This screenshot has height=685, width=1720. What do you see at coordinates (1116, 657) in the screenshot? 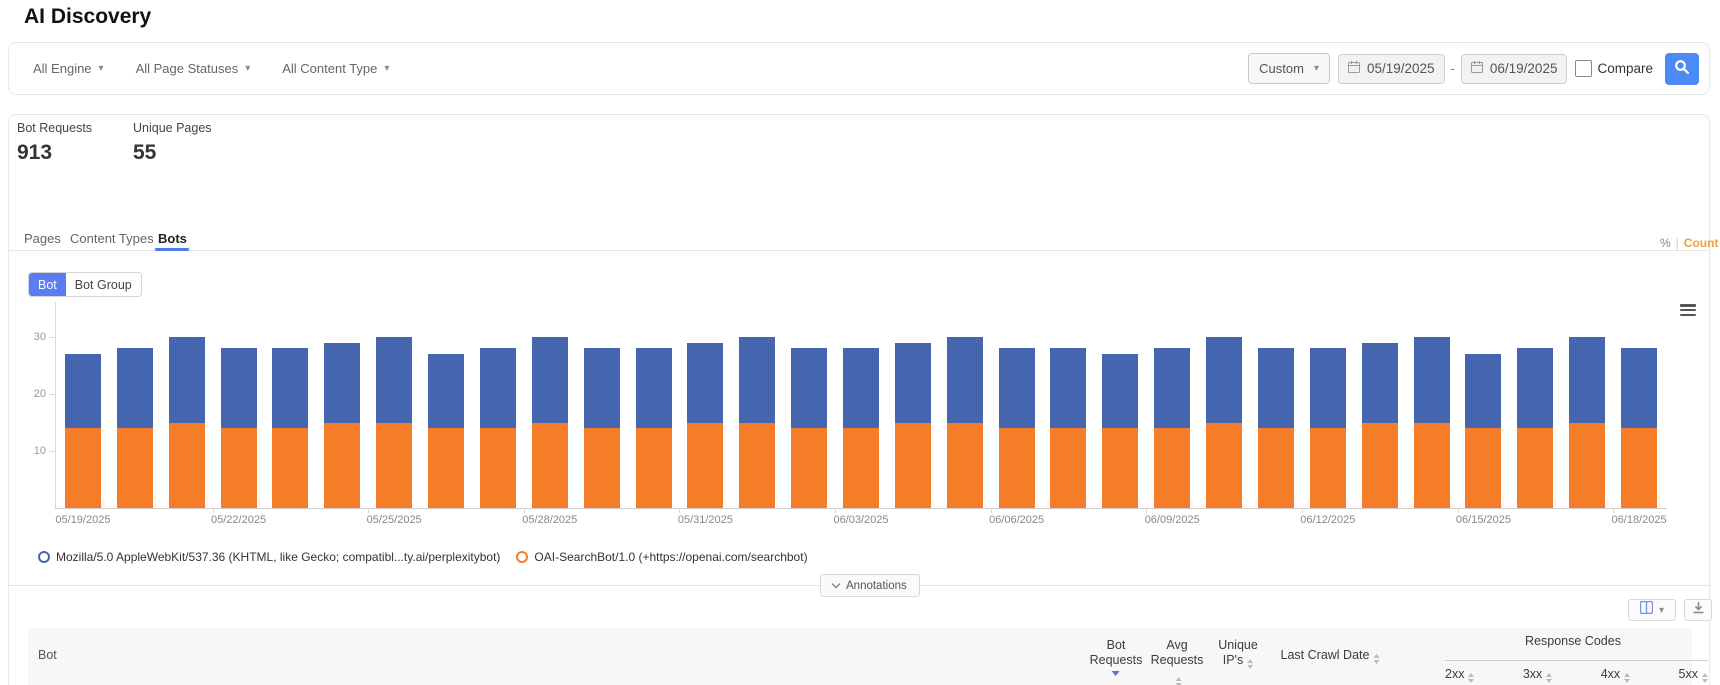
I see `column-header-bot-requests: Bot Requests` at bounding box center [1116, 657].